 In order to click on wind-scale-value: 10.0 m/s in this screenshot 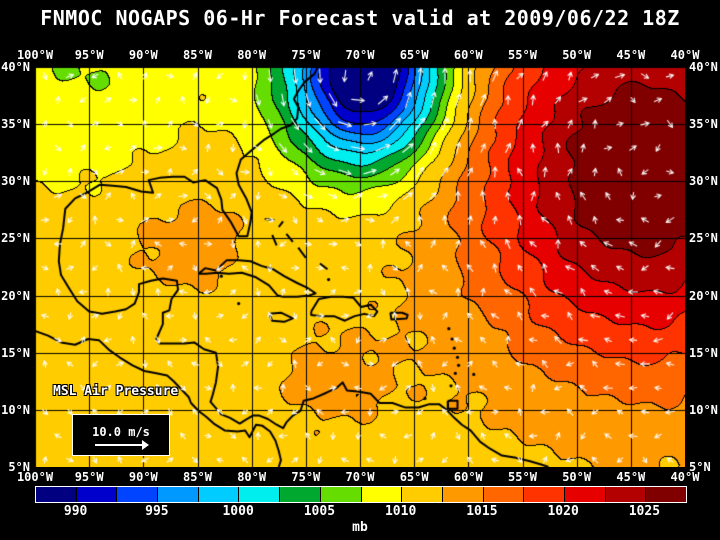, I will do `click(121, 431)`.